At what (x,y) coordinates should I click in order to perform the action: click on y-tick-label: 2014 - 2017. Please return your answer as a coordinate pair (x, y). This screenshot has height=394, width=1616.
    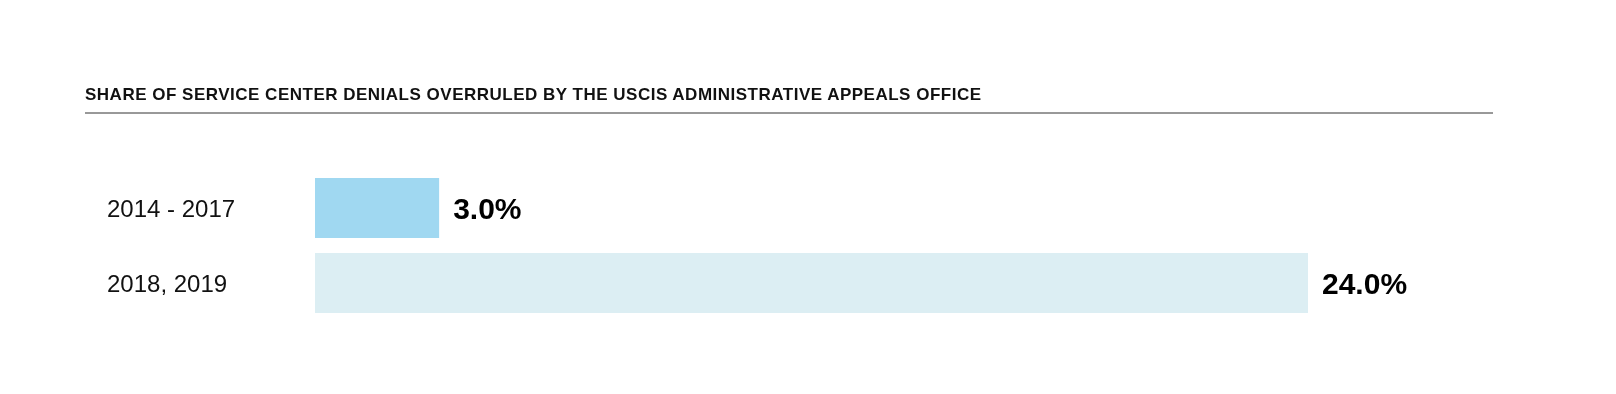
    Looking at the image, I should click on (171, 208).